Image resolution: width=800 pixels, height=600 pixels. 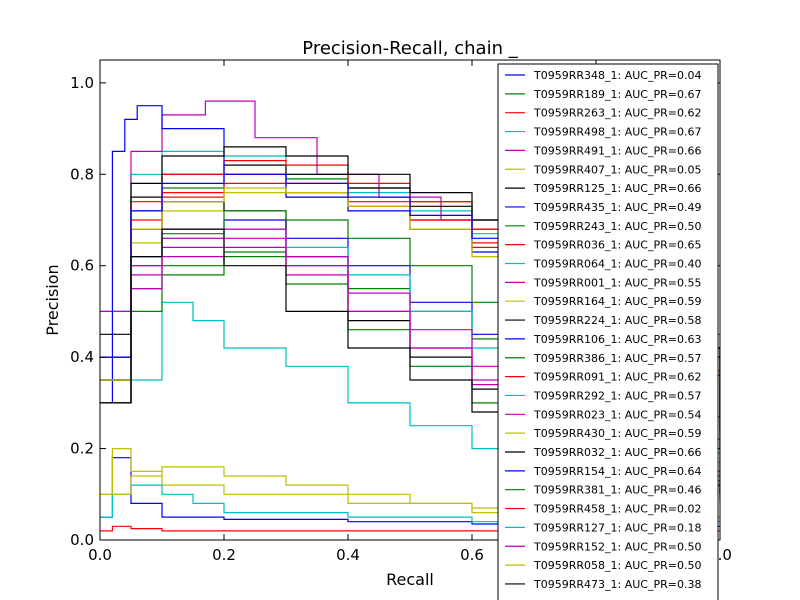 What do you see at coordinates (617, 150) in the screenshot?
I see `legend-label-4: T0959RR491_1: AUC_PR=0.66` at bounding box center [617, 150].